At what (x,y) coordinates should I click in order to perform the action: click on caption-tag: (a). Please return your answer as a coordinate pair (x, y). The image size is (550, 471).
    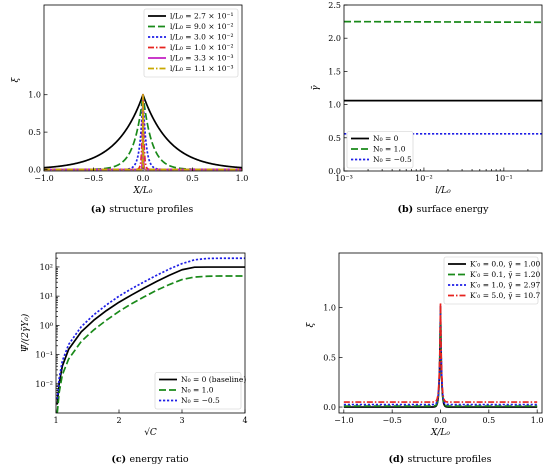
    Looking at the image, I should click on (100, 209).